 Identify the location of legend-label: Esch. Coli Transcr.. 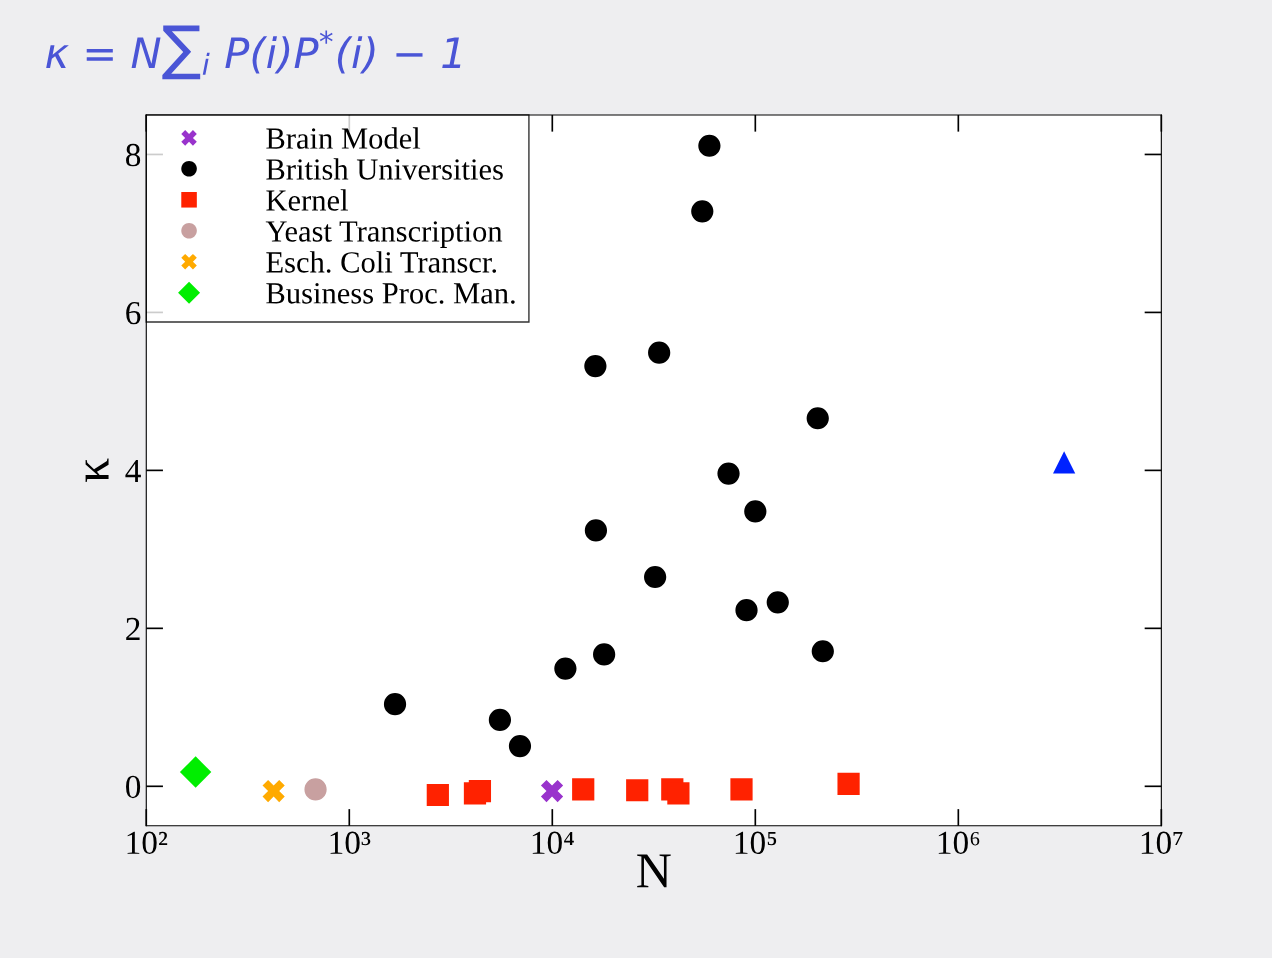
(381, 262).